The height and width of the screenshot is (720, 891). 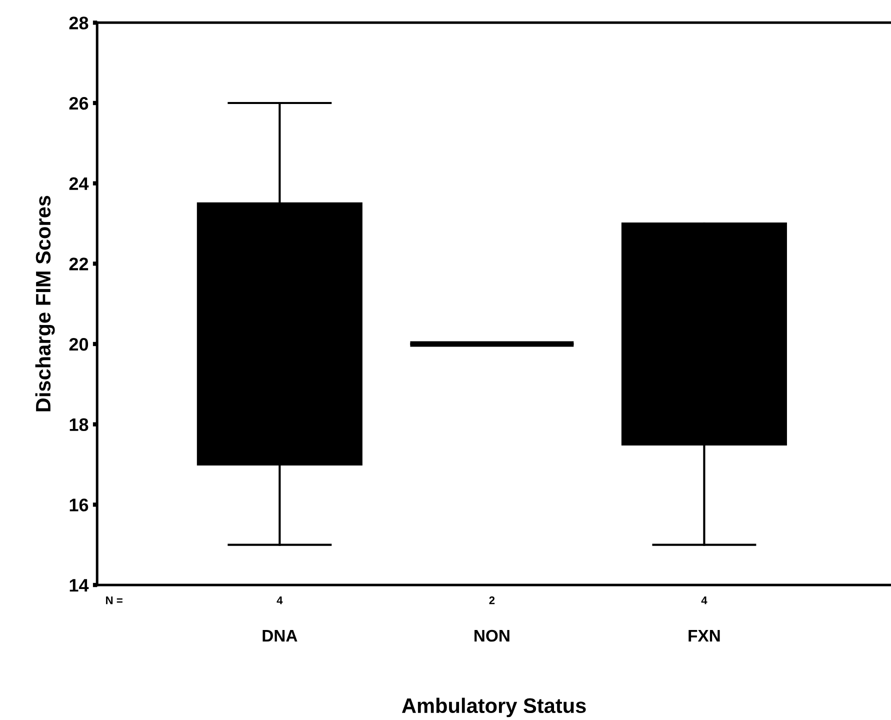 What do you see at coordinates (492, 636) in the screenshot?
I see `x-tick-label: NON` at bounding box center [492, 636].